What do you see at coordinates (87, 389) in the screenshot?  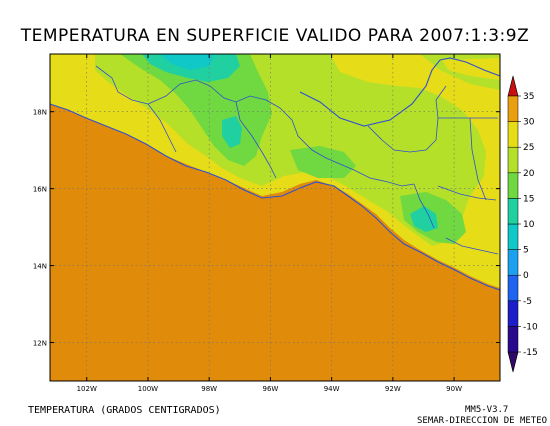 I see `lon-tick-label: 102W` at bounding box center [87, 389].